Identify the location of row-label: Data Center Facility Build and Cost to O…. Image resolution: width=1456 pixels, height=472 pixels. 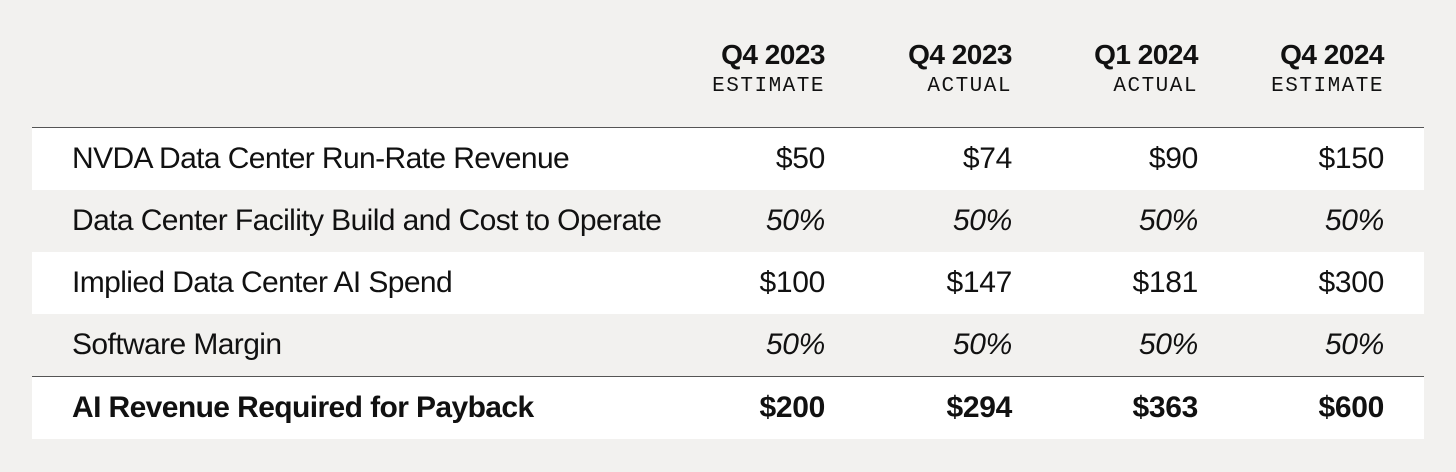
(367, 220).